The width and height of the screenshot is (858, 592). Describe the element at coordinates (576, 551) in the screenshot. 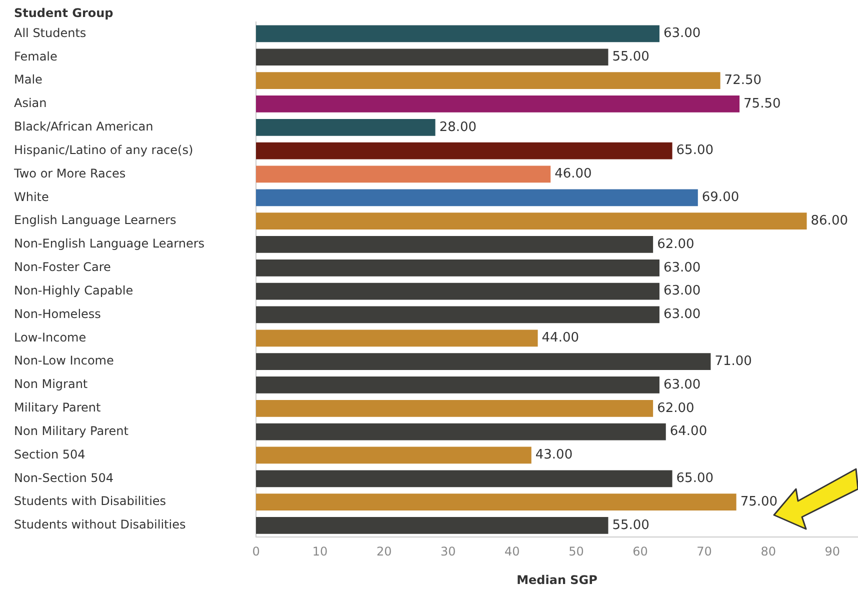

I see `x-tick-label: 50` at that location.